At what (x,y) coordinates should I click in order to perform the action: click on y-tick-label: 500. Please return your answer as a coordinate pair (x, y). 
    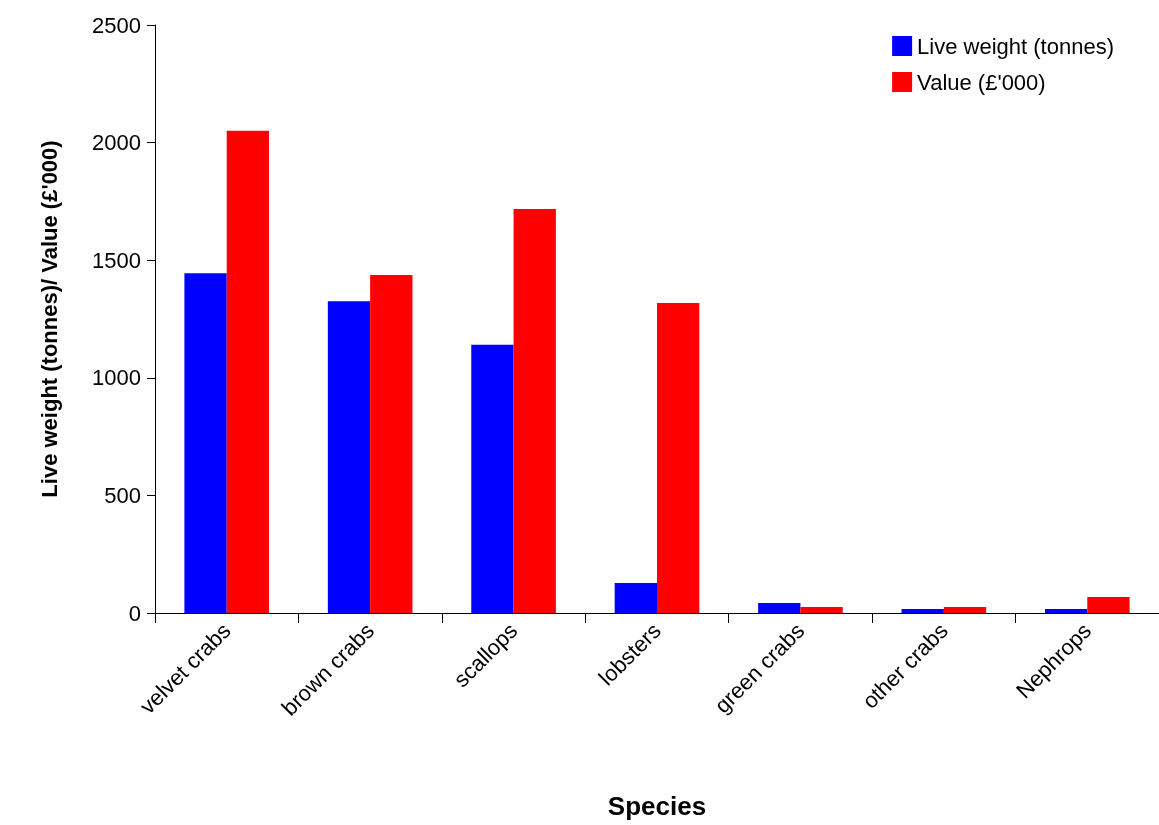
    Looking at the image, I should click on (122, 495).